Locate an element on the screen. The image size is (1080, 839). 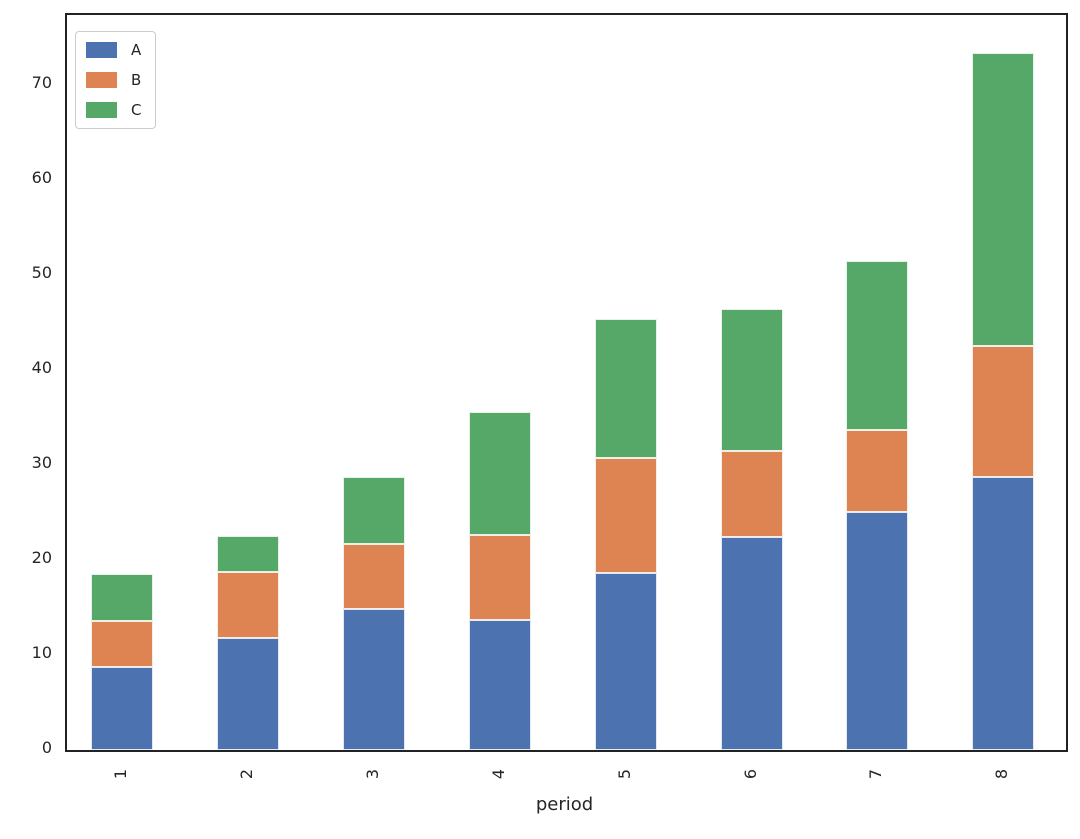
legend-item-b: B is located at coordinates (113, 80).